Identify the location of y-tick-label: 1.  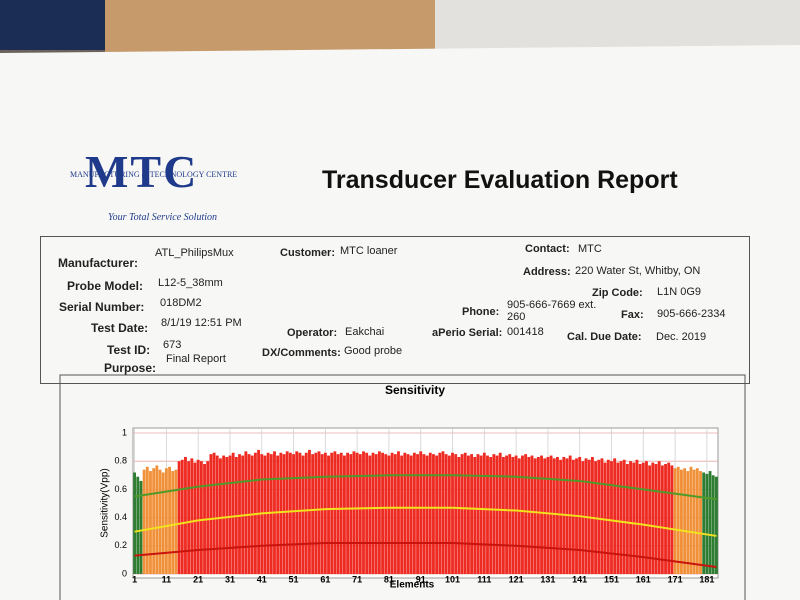
(124, 432).